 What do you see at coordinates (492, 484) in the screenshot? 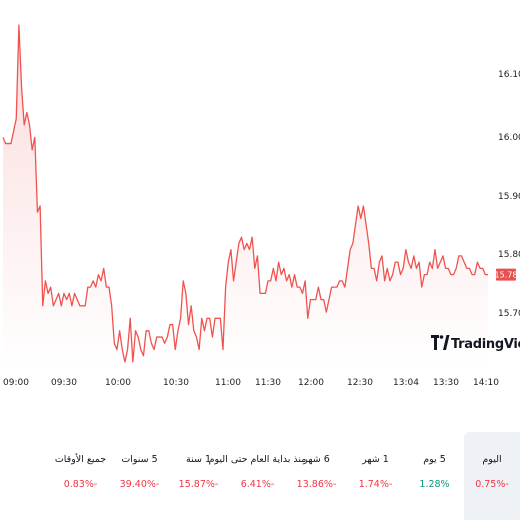
I see `period-change: 0.75%-` at bounding box center [492, 484].